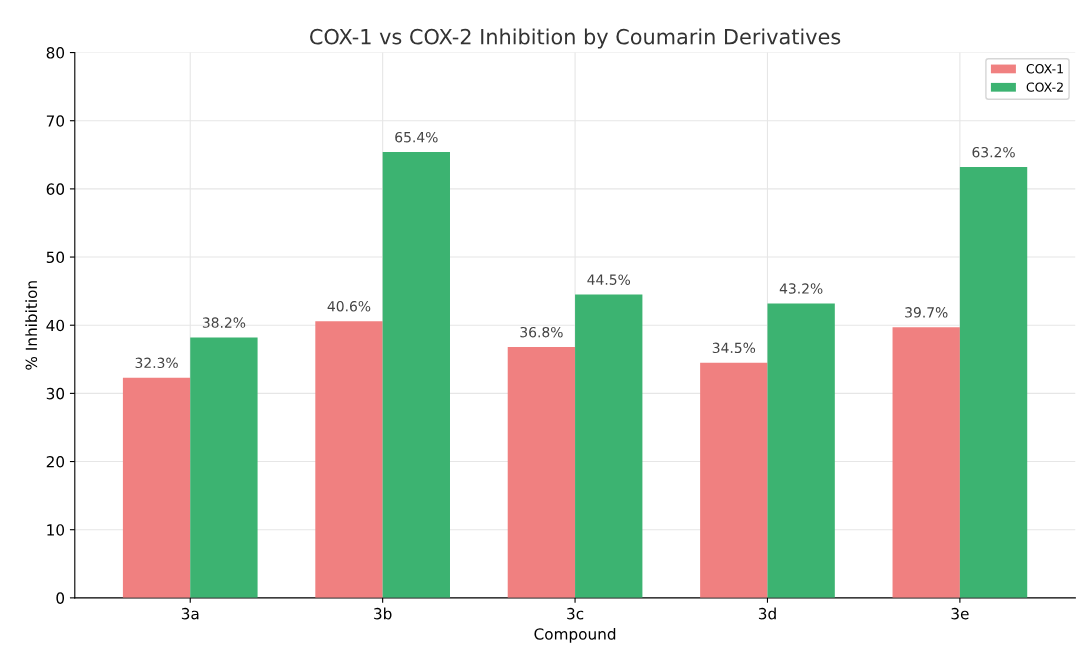 The image size is (1084, 657). What do you see at coordinates (767, 613) in the screenshot?
I see `x-tick-label: 3d` at bounding box center [767, 613].